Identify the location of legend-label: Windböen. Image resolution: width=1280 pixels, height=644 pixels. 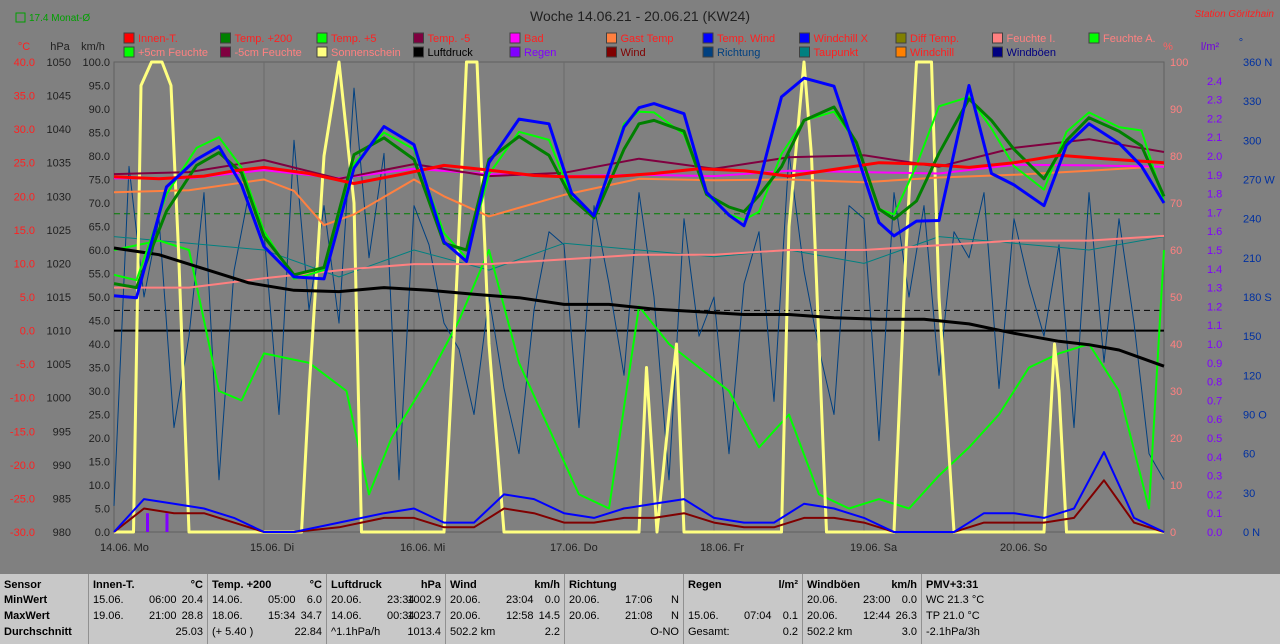
(1032, 53).